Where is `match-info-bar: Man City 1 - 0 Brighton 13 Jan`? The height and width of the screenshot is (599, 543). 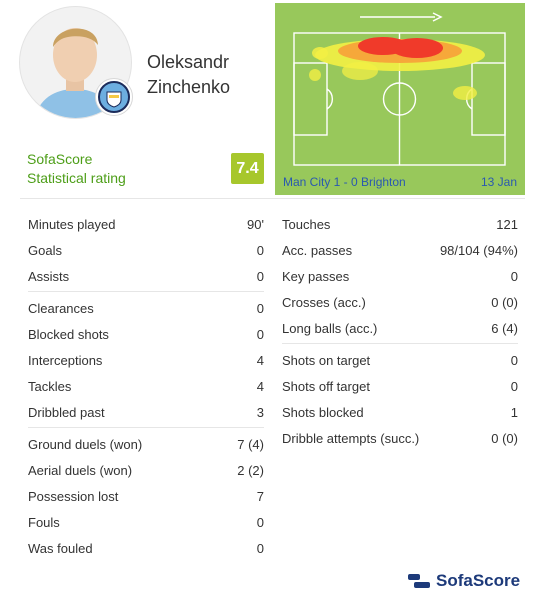
match-info-bar: Man City 1 - 0 Brighton 13 Jan is located at coordinates (400, 182).